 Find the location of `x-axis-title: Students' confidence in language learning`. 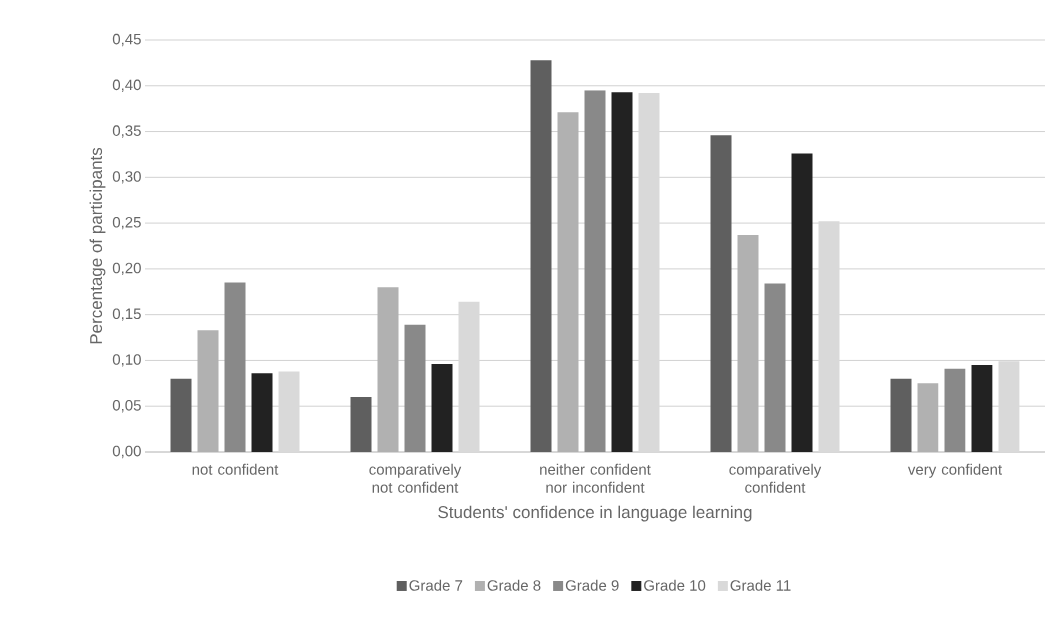

x-axis-title: Students' confidence in language learning is located at coordinates (595, 513).